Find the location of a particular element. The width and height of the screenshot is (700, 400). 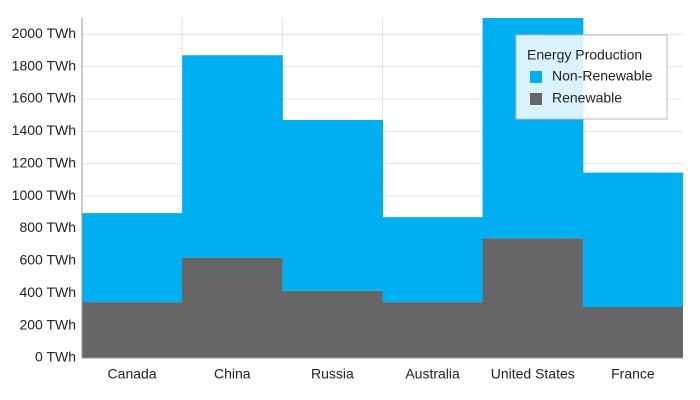

x-tick-label: Canada is located at coordinates (132, 374).